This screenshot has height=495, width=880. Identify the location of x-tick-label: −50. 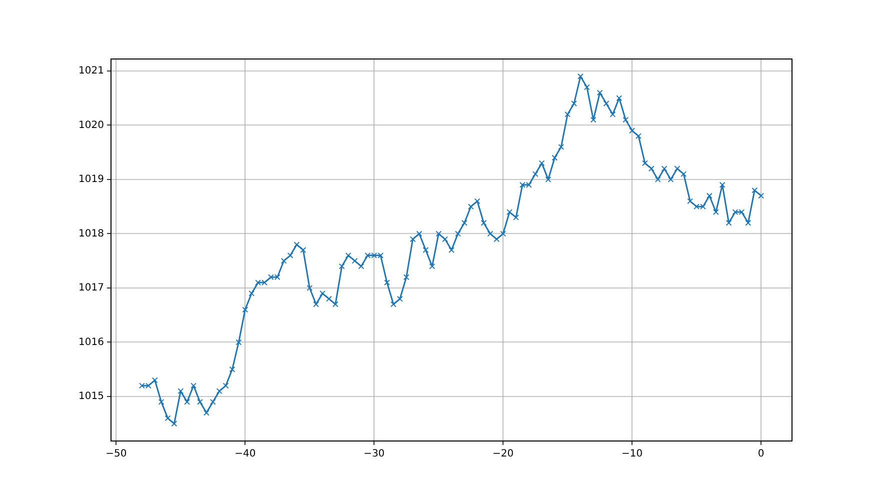
(116, 454).